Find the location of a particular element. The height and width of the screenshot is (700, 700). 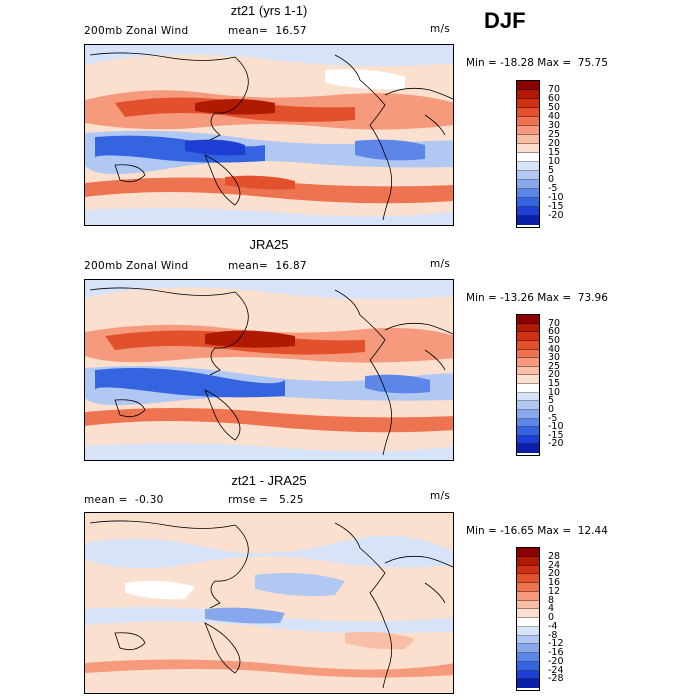

colorbar-tick-label: -12 is located at coordinates (556, 644).